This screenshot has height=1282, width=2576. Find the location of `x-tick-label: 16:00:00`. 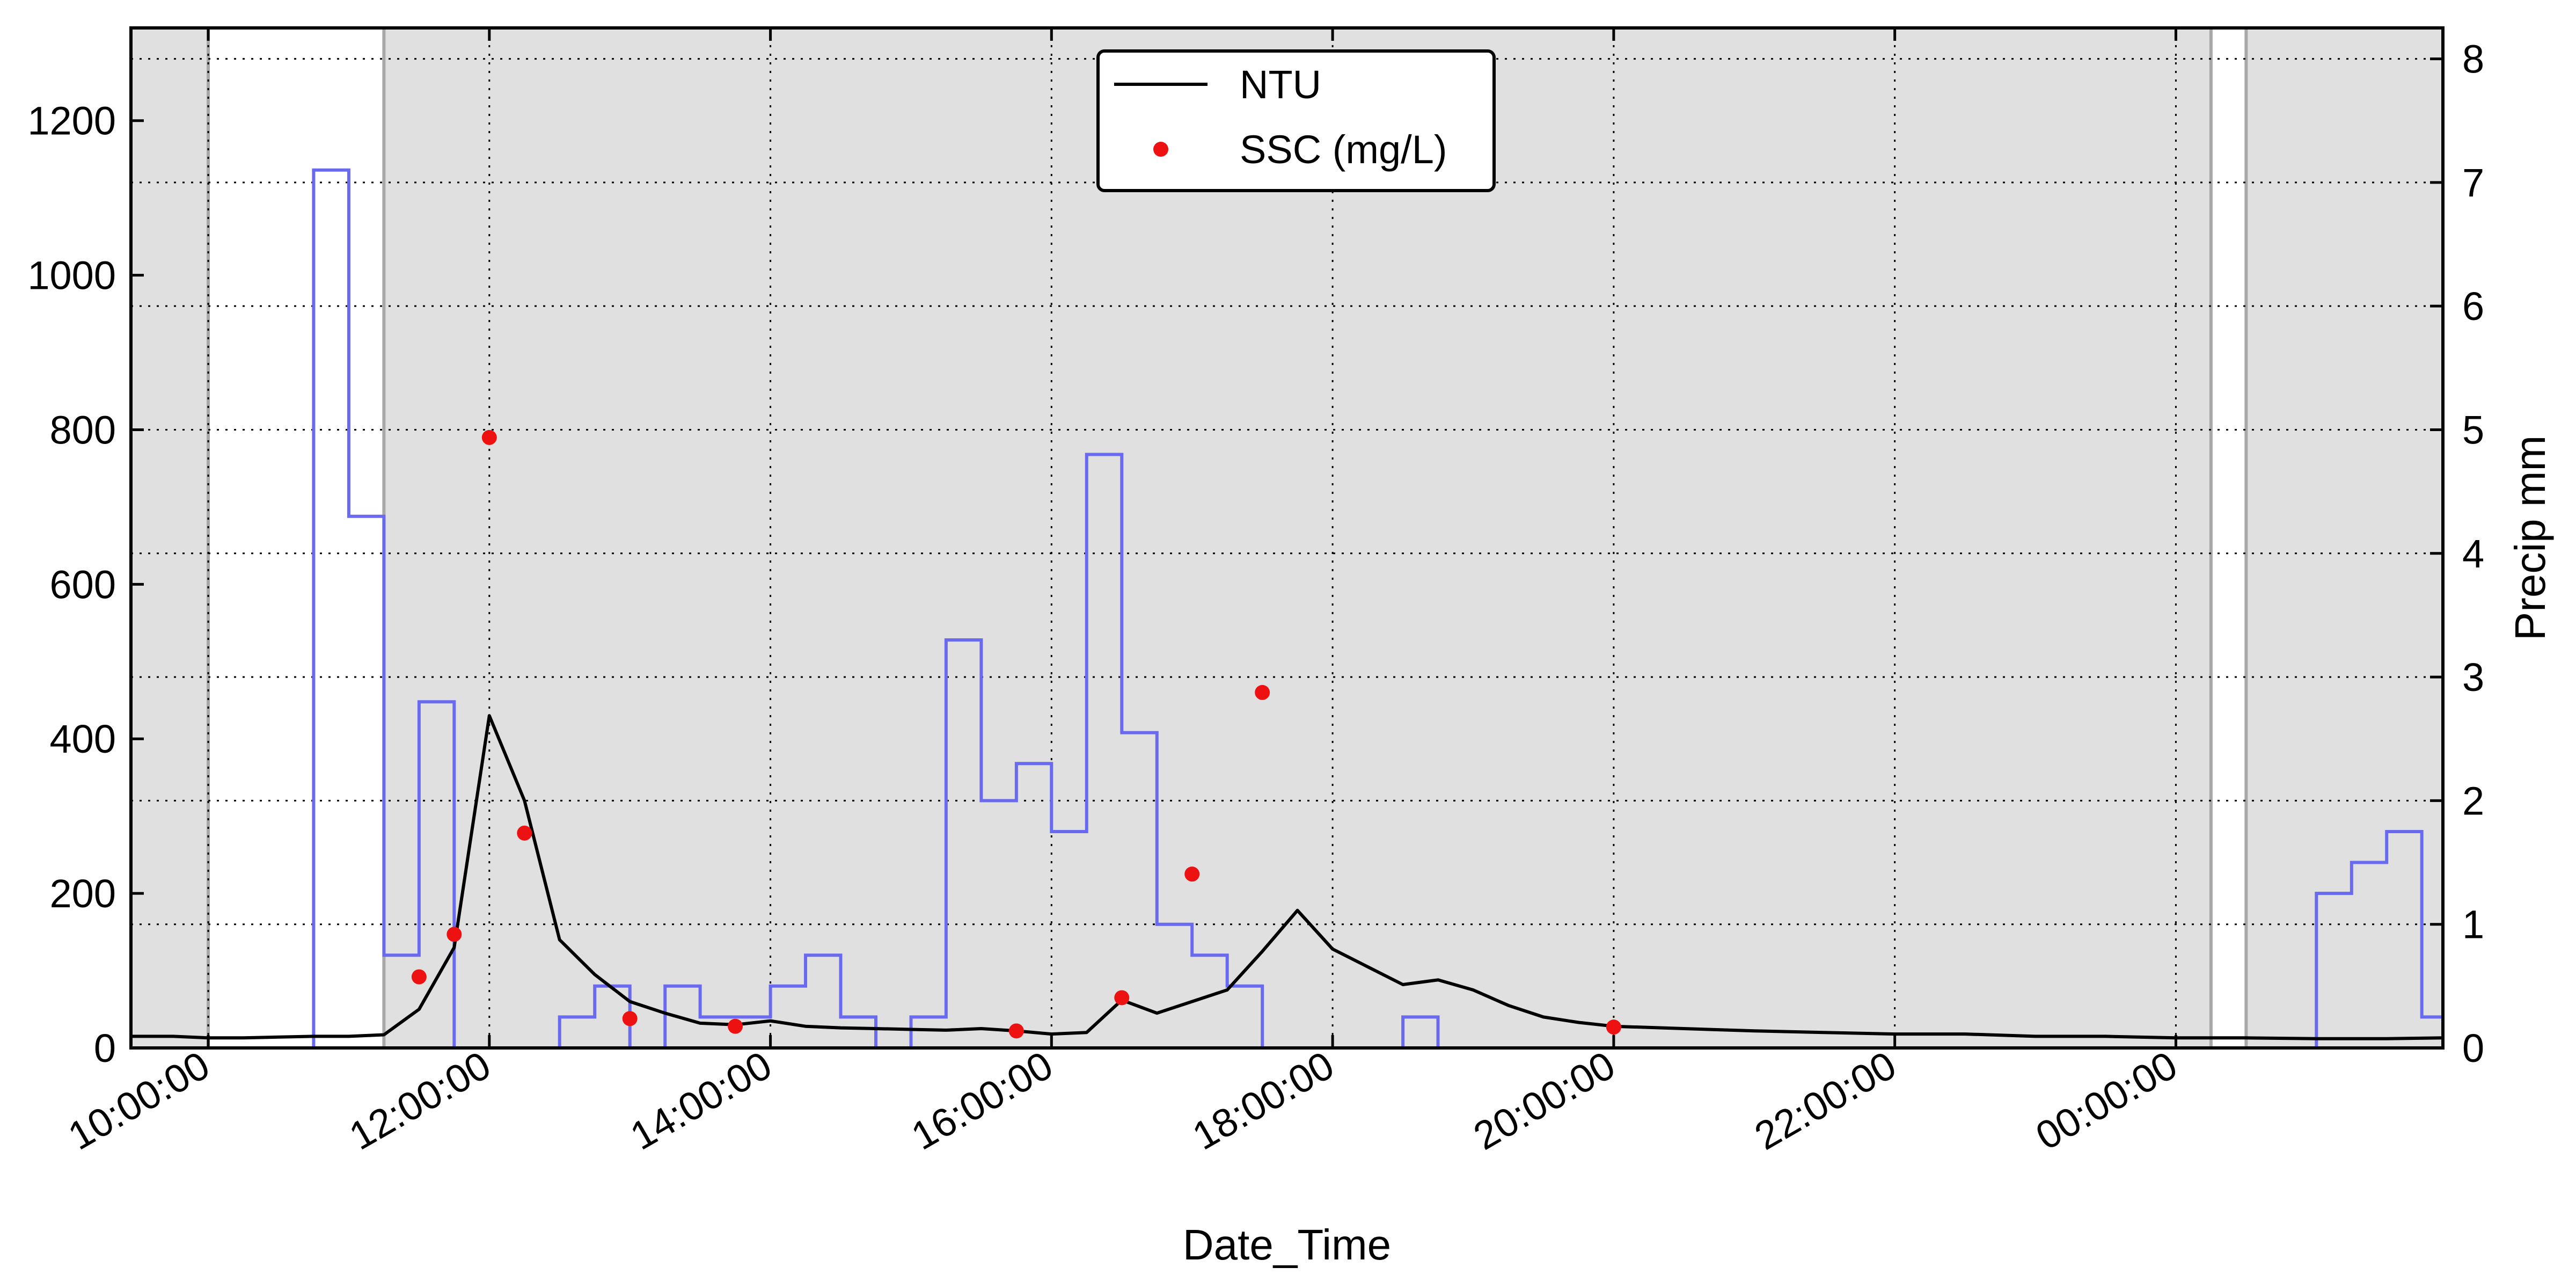

x-tick-label: 16:00:00 is located at coordinates (982, 1101).